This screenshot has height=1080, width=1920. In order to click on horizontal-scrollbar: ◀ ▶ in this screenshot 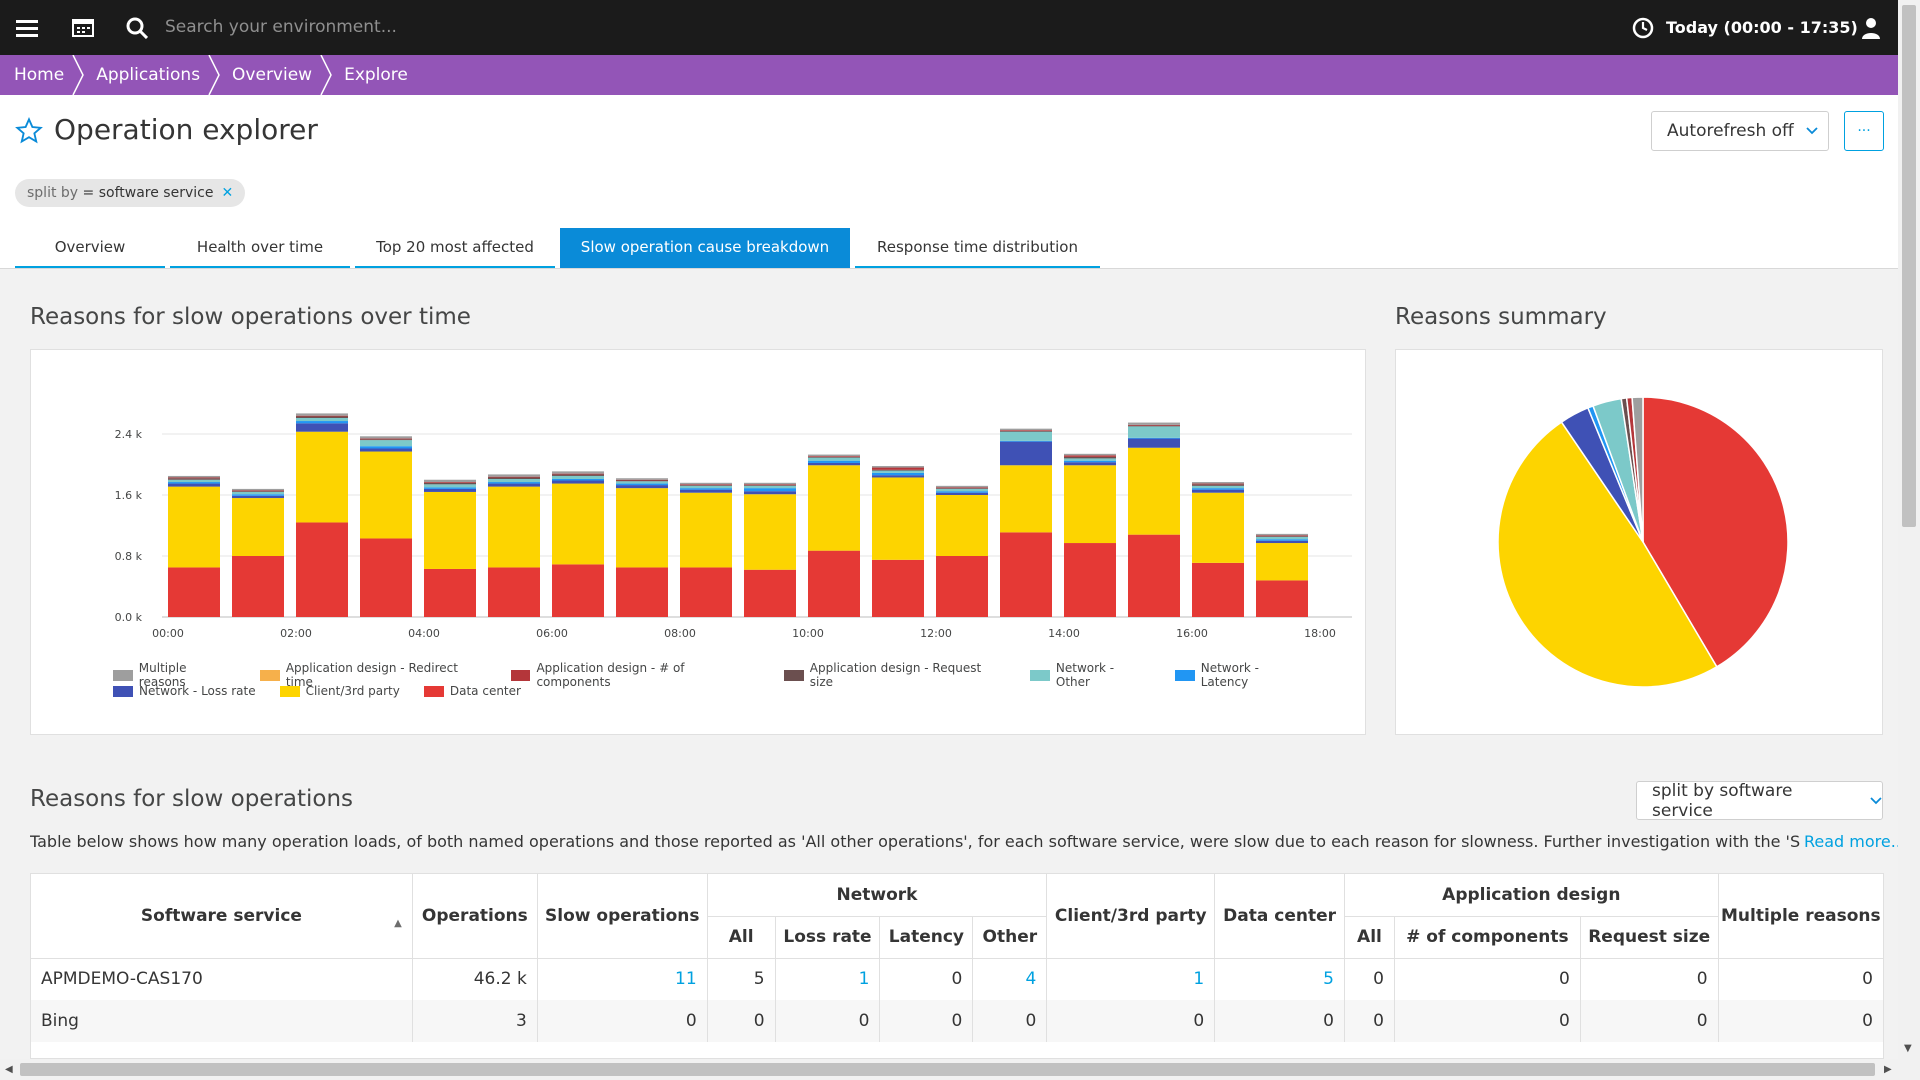, I will do `click(949, 1069)`.